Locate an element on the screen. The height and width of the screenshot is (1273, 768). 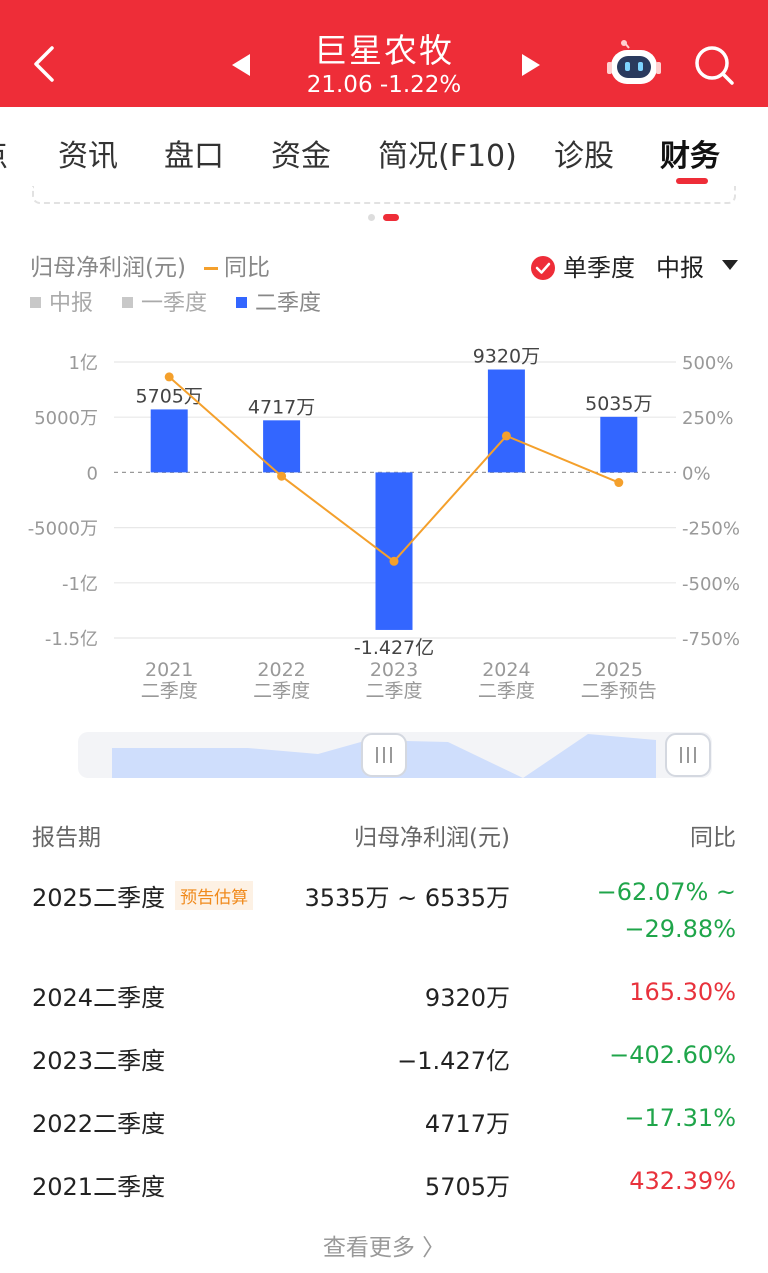
legend-item-q2: 二季度 is located at coordinates (278, 301).